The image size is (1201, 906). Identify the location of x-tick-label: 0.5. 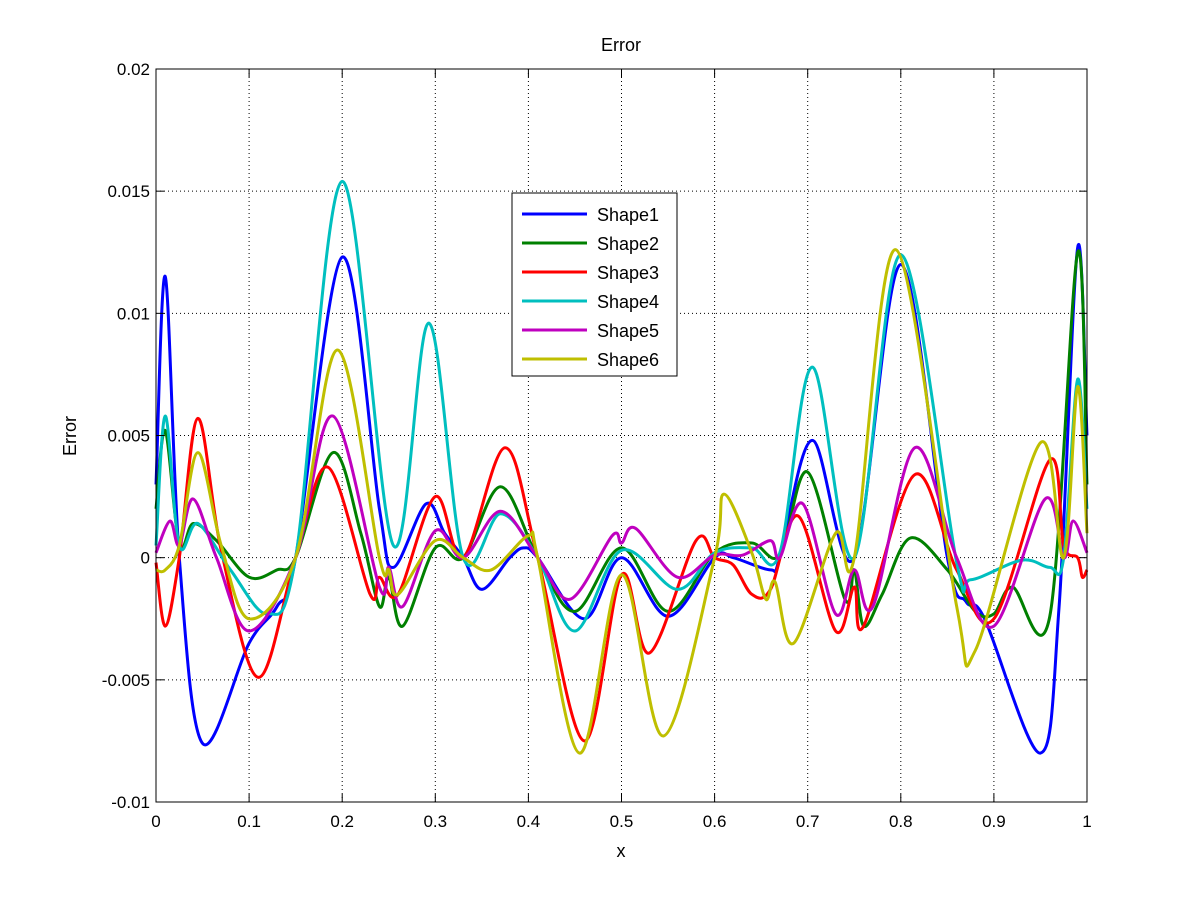
(622, 821).